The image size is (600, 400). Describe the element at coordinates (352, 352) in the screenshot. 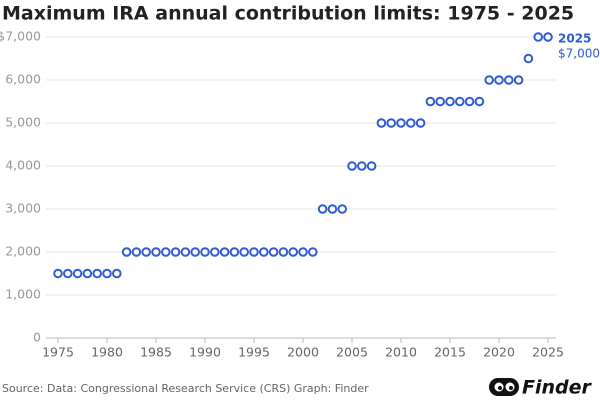

I see `x-tick-label: 2005` at that location.